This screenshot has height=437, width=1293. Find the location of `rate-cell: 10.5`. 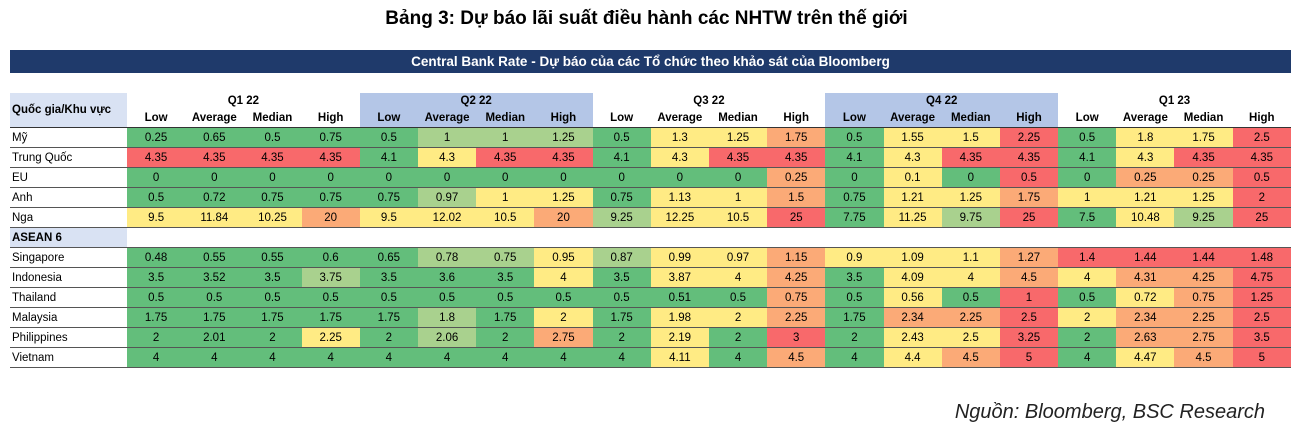

rate-cell: 10.5 is located at coordinates (505, 217).